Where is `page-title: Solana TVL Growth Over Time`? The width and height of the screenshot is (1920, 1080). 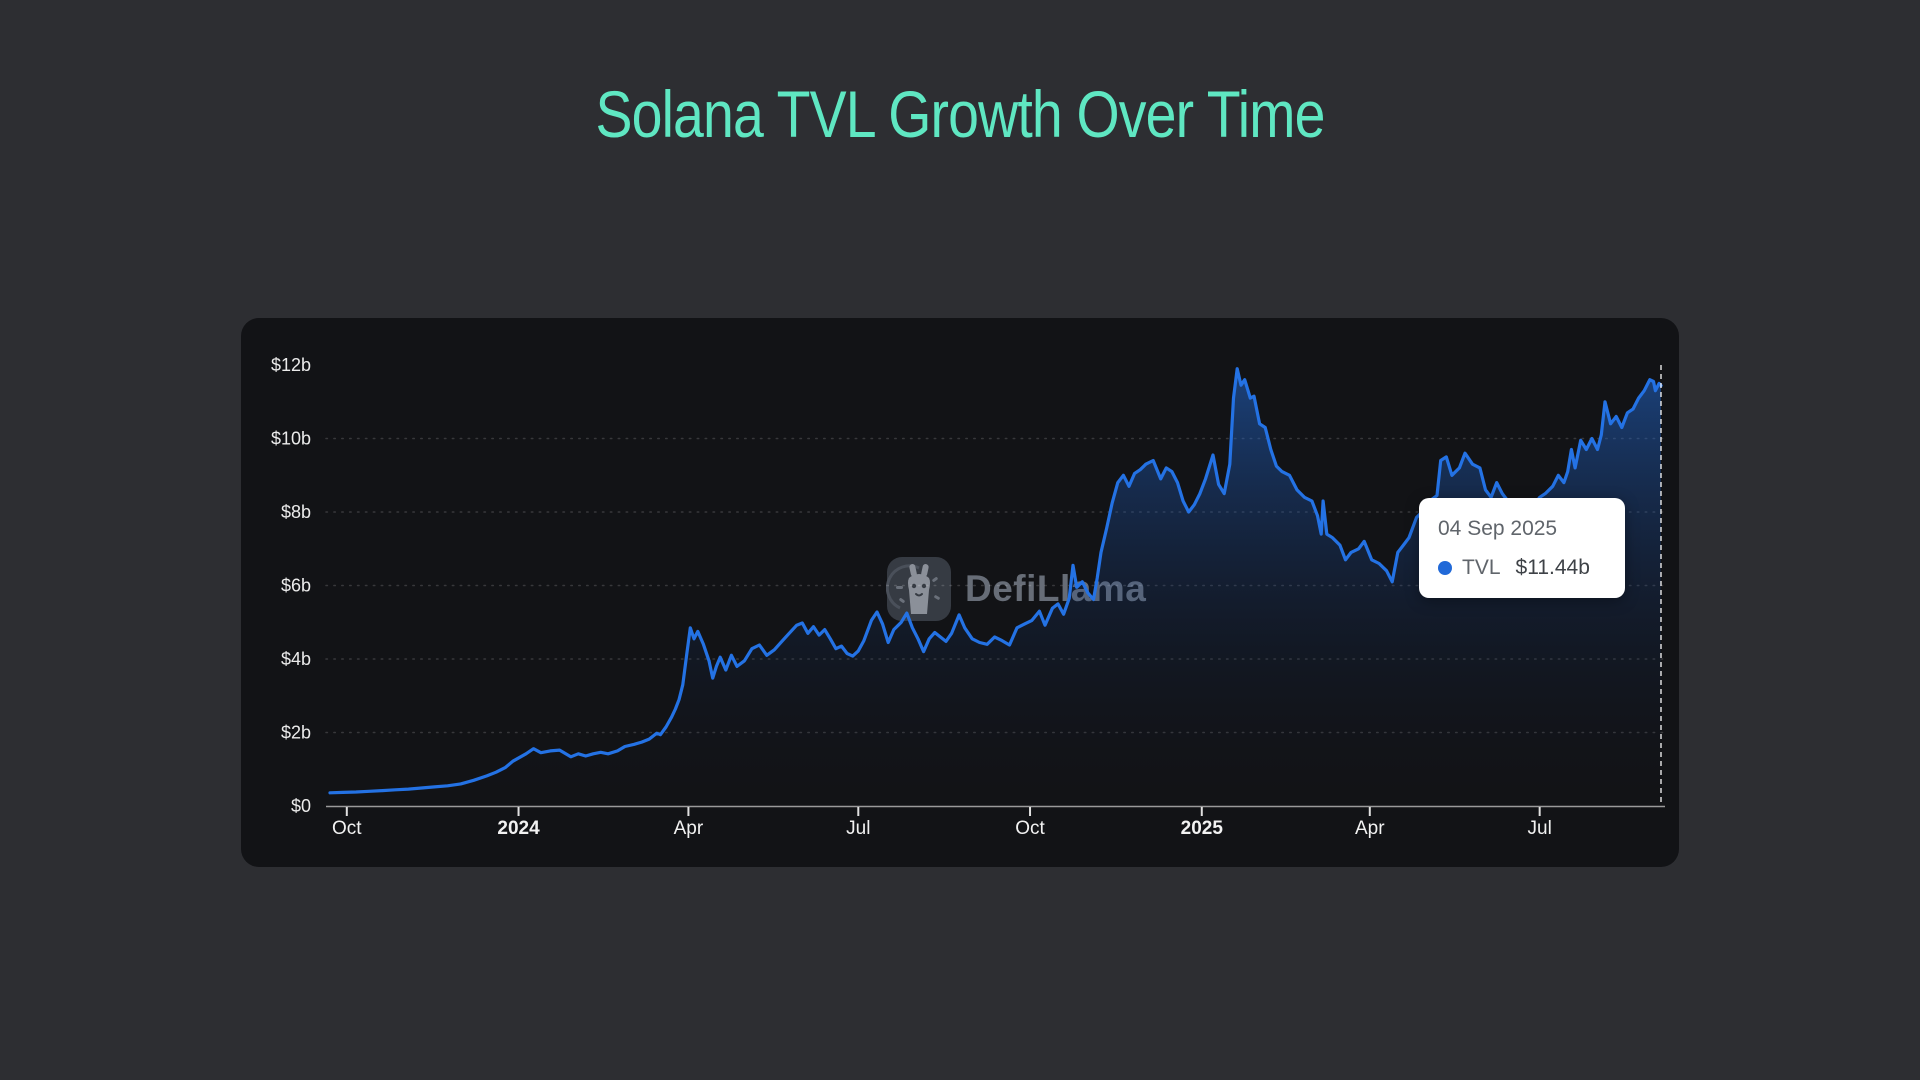
page-title: Solana TVL Growth Over Time is located at coordinates (960, 114).